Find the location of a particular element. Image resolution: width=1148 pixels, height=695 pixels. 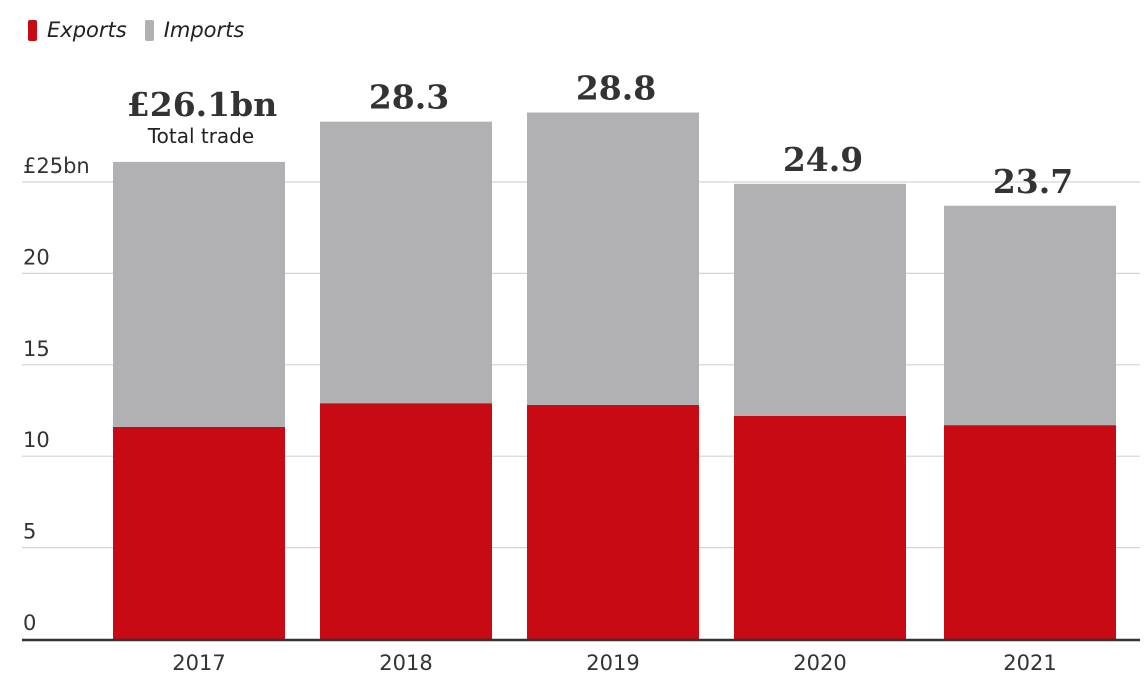

total-label-2019: 28.8 is located at coordinates (616, 88).